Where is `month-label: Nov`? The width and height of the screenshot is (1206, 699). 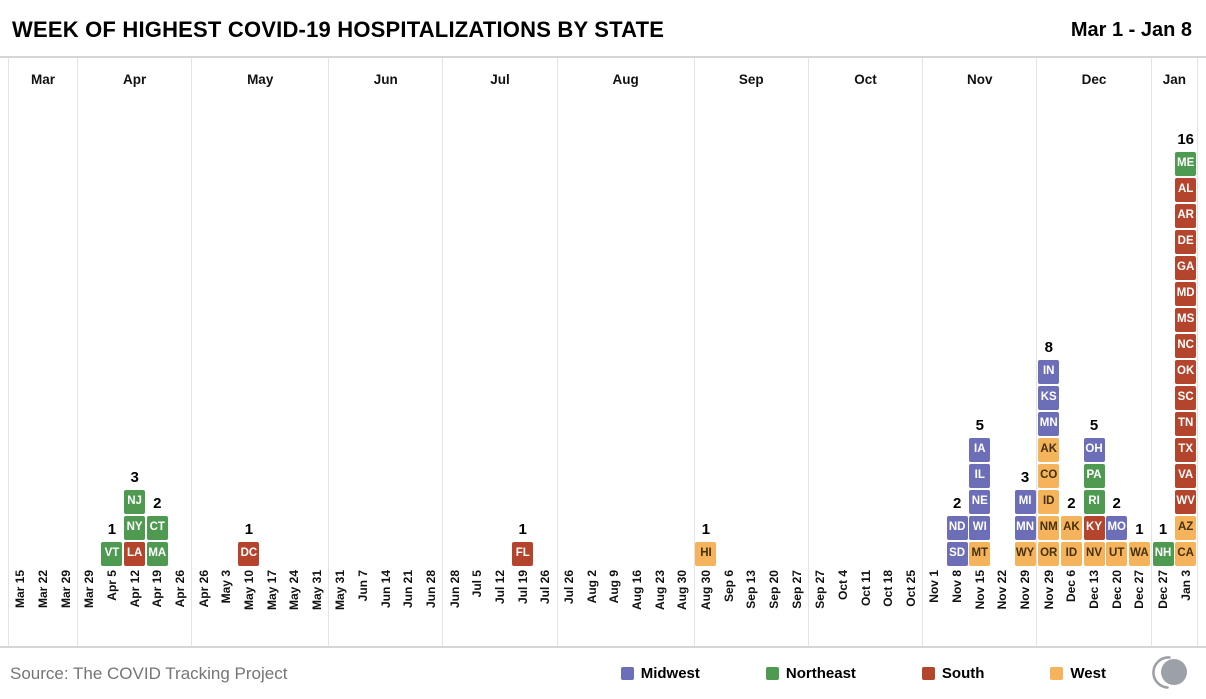 month-label: Nov is located at coordinates (980, 79).